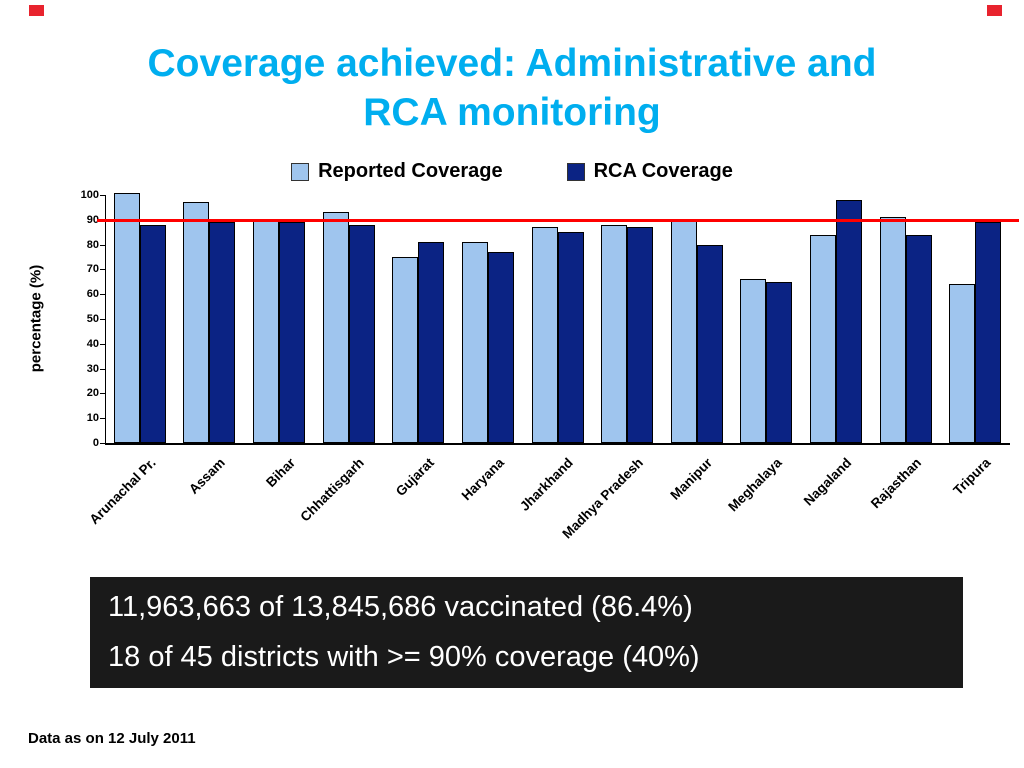 Image resolution: width=1024 pixels, height=768 pixels. Describe the element at coordinates (614, 334) in the screenshot. I see `bar-reported-madhya-pradesh` at that location.